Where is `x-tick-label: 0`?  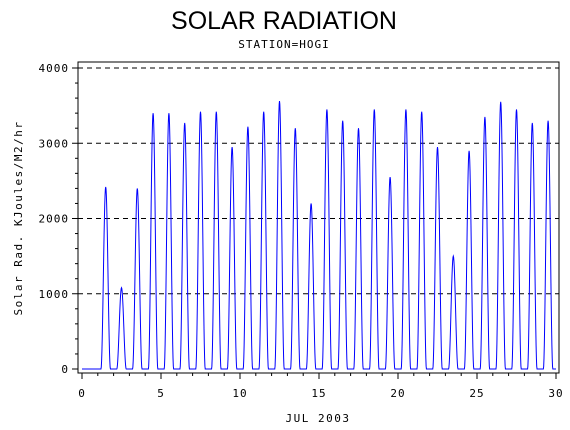 x-tick-label: 0 is located at coordinates (82, 393).